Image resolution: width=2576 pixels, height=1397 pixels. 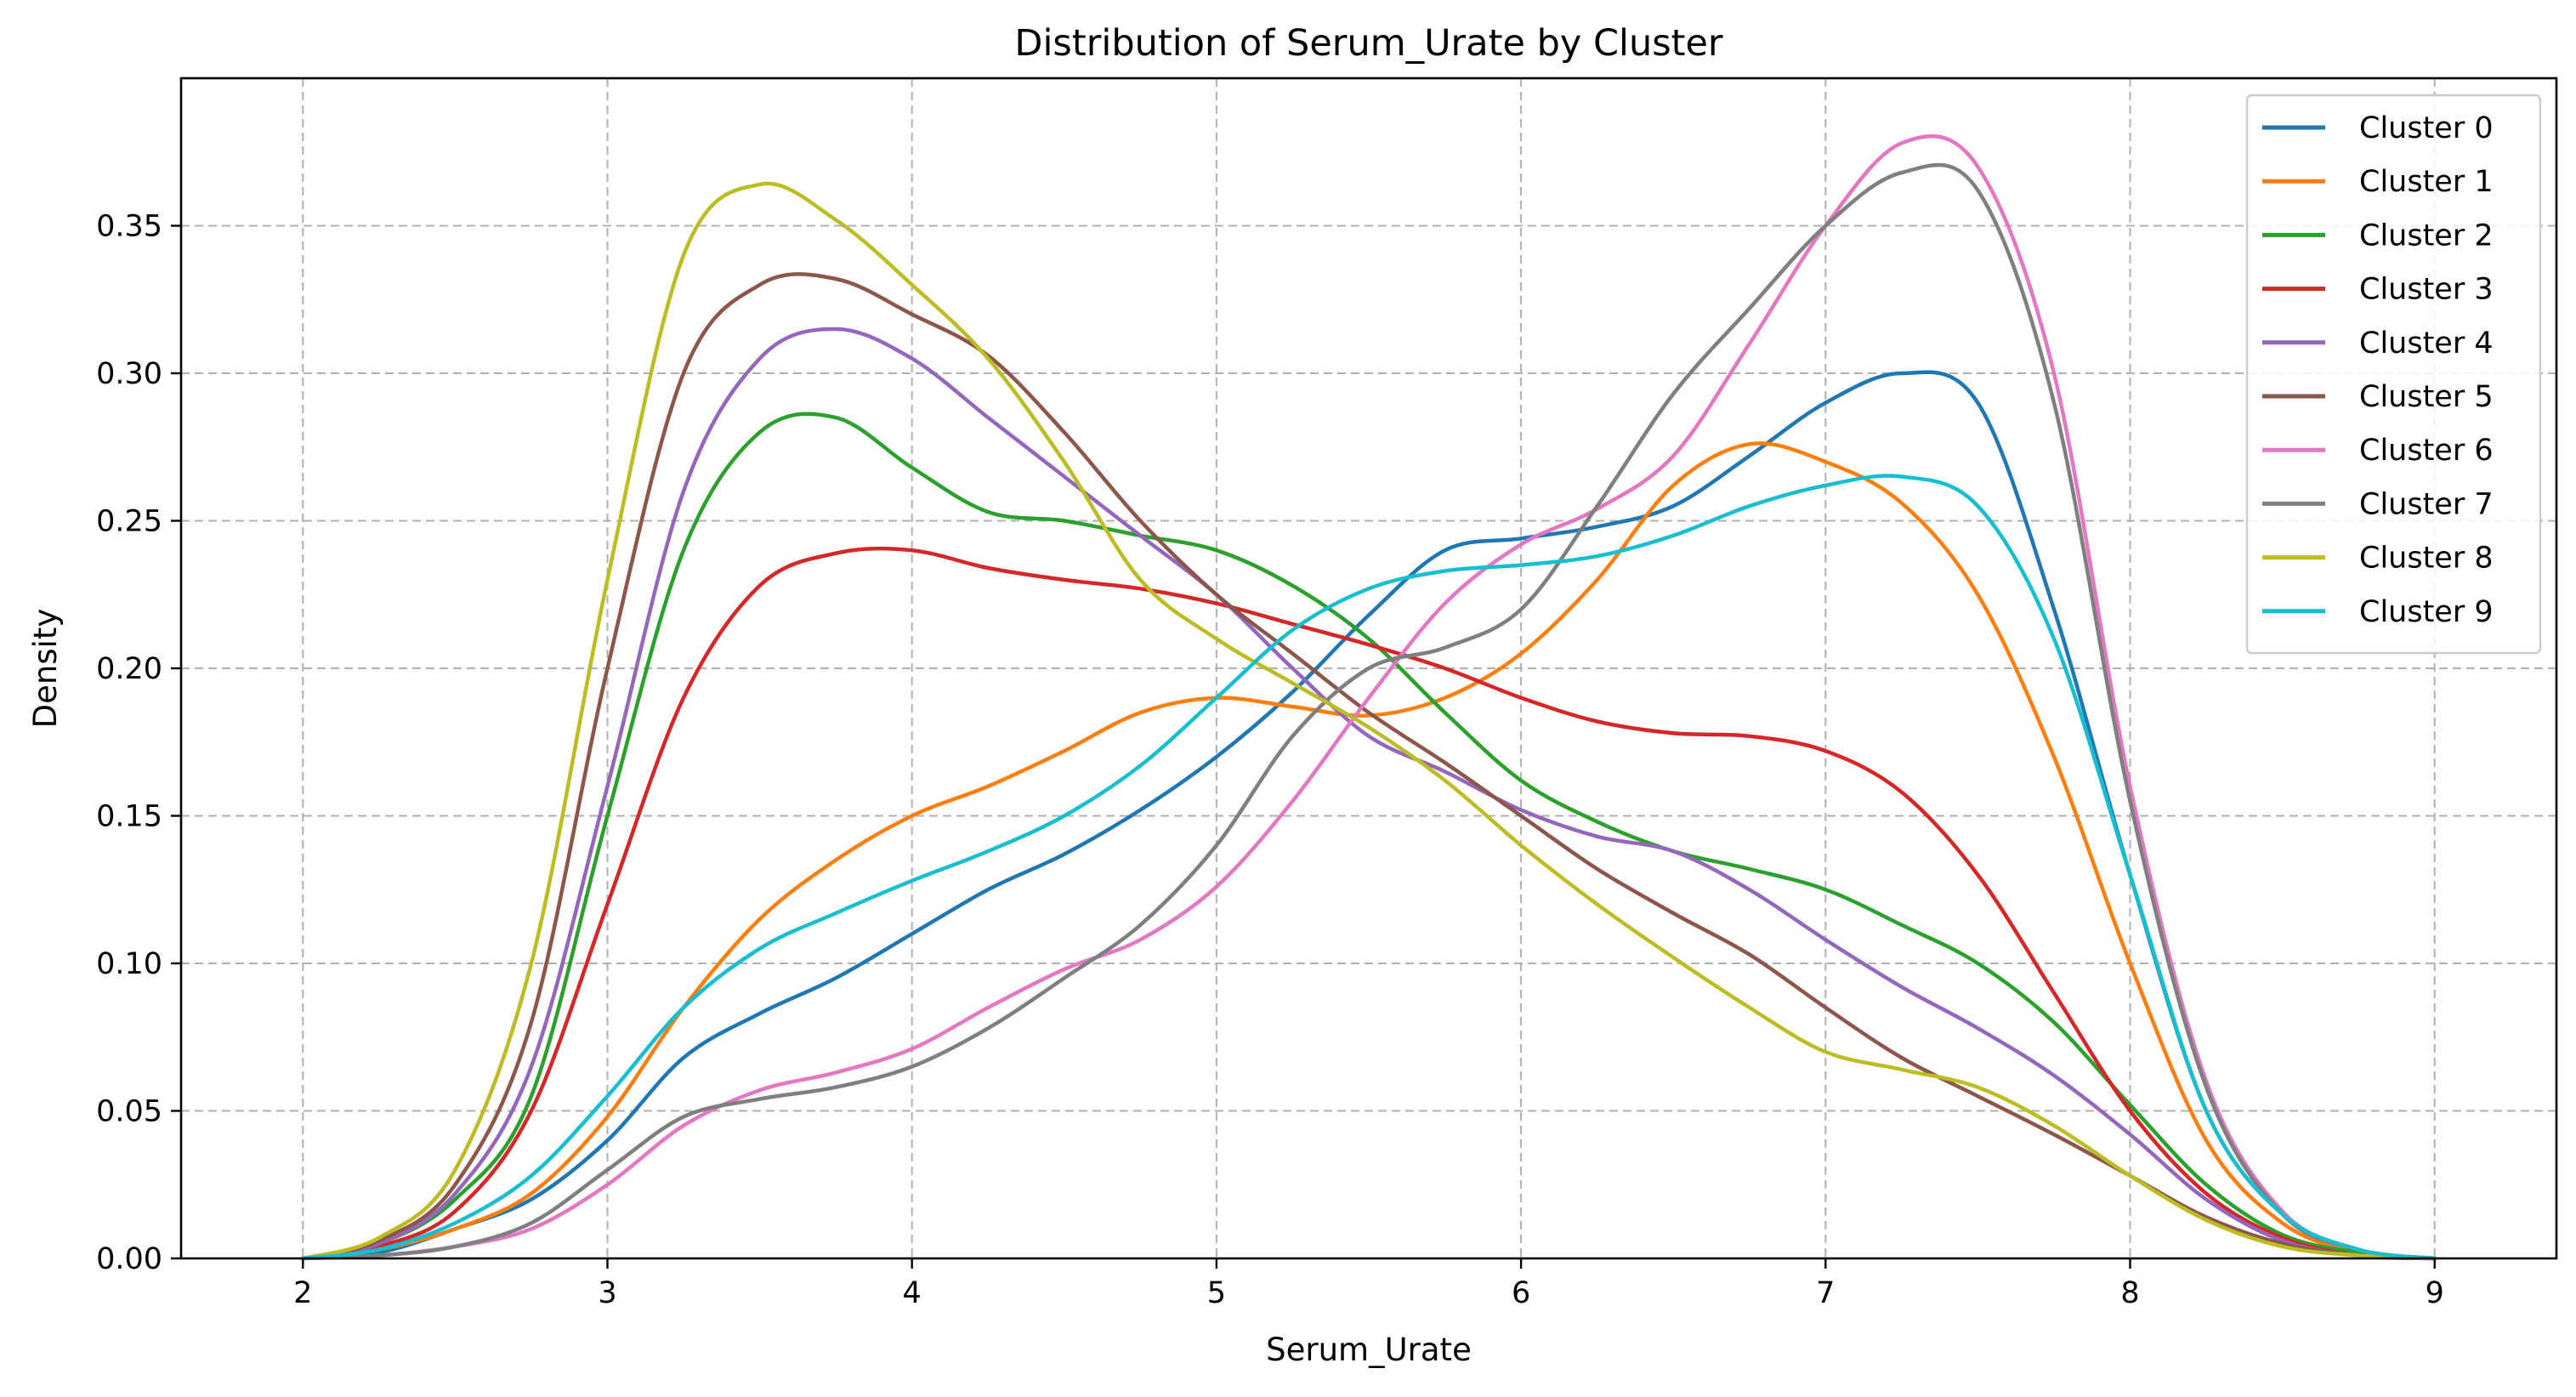 What do you see at coordinates (2426, 504) in the screenshot?
I see `legend-label: Cluster 7` at bounding box center [2426, 504].